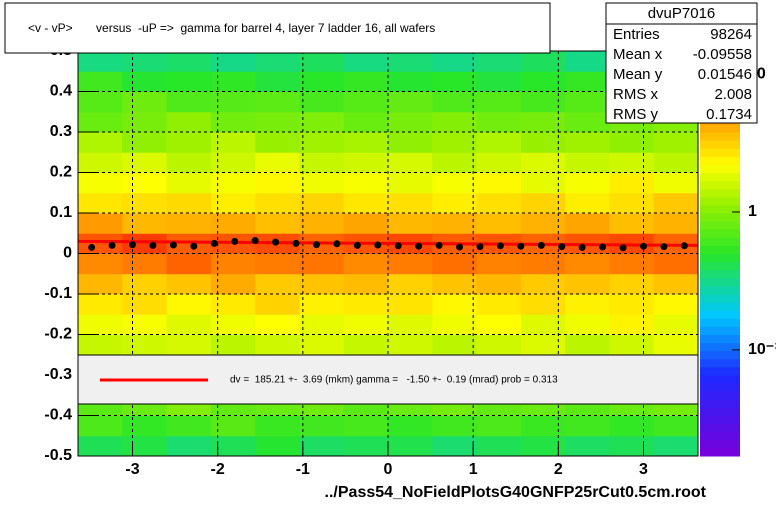 The height and width of the screenshot is (506, 776). What do you see at coordinates (132, 469) in the screenshot?
I see `x-tick-label: -3` at bounding box center [132, 469].